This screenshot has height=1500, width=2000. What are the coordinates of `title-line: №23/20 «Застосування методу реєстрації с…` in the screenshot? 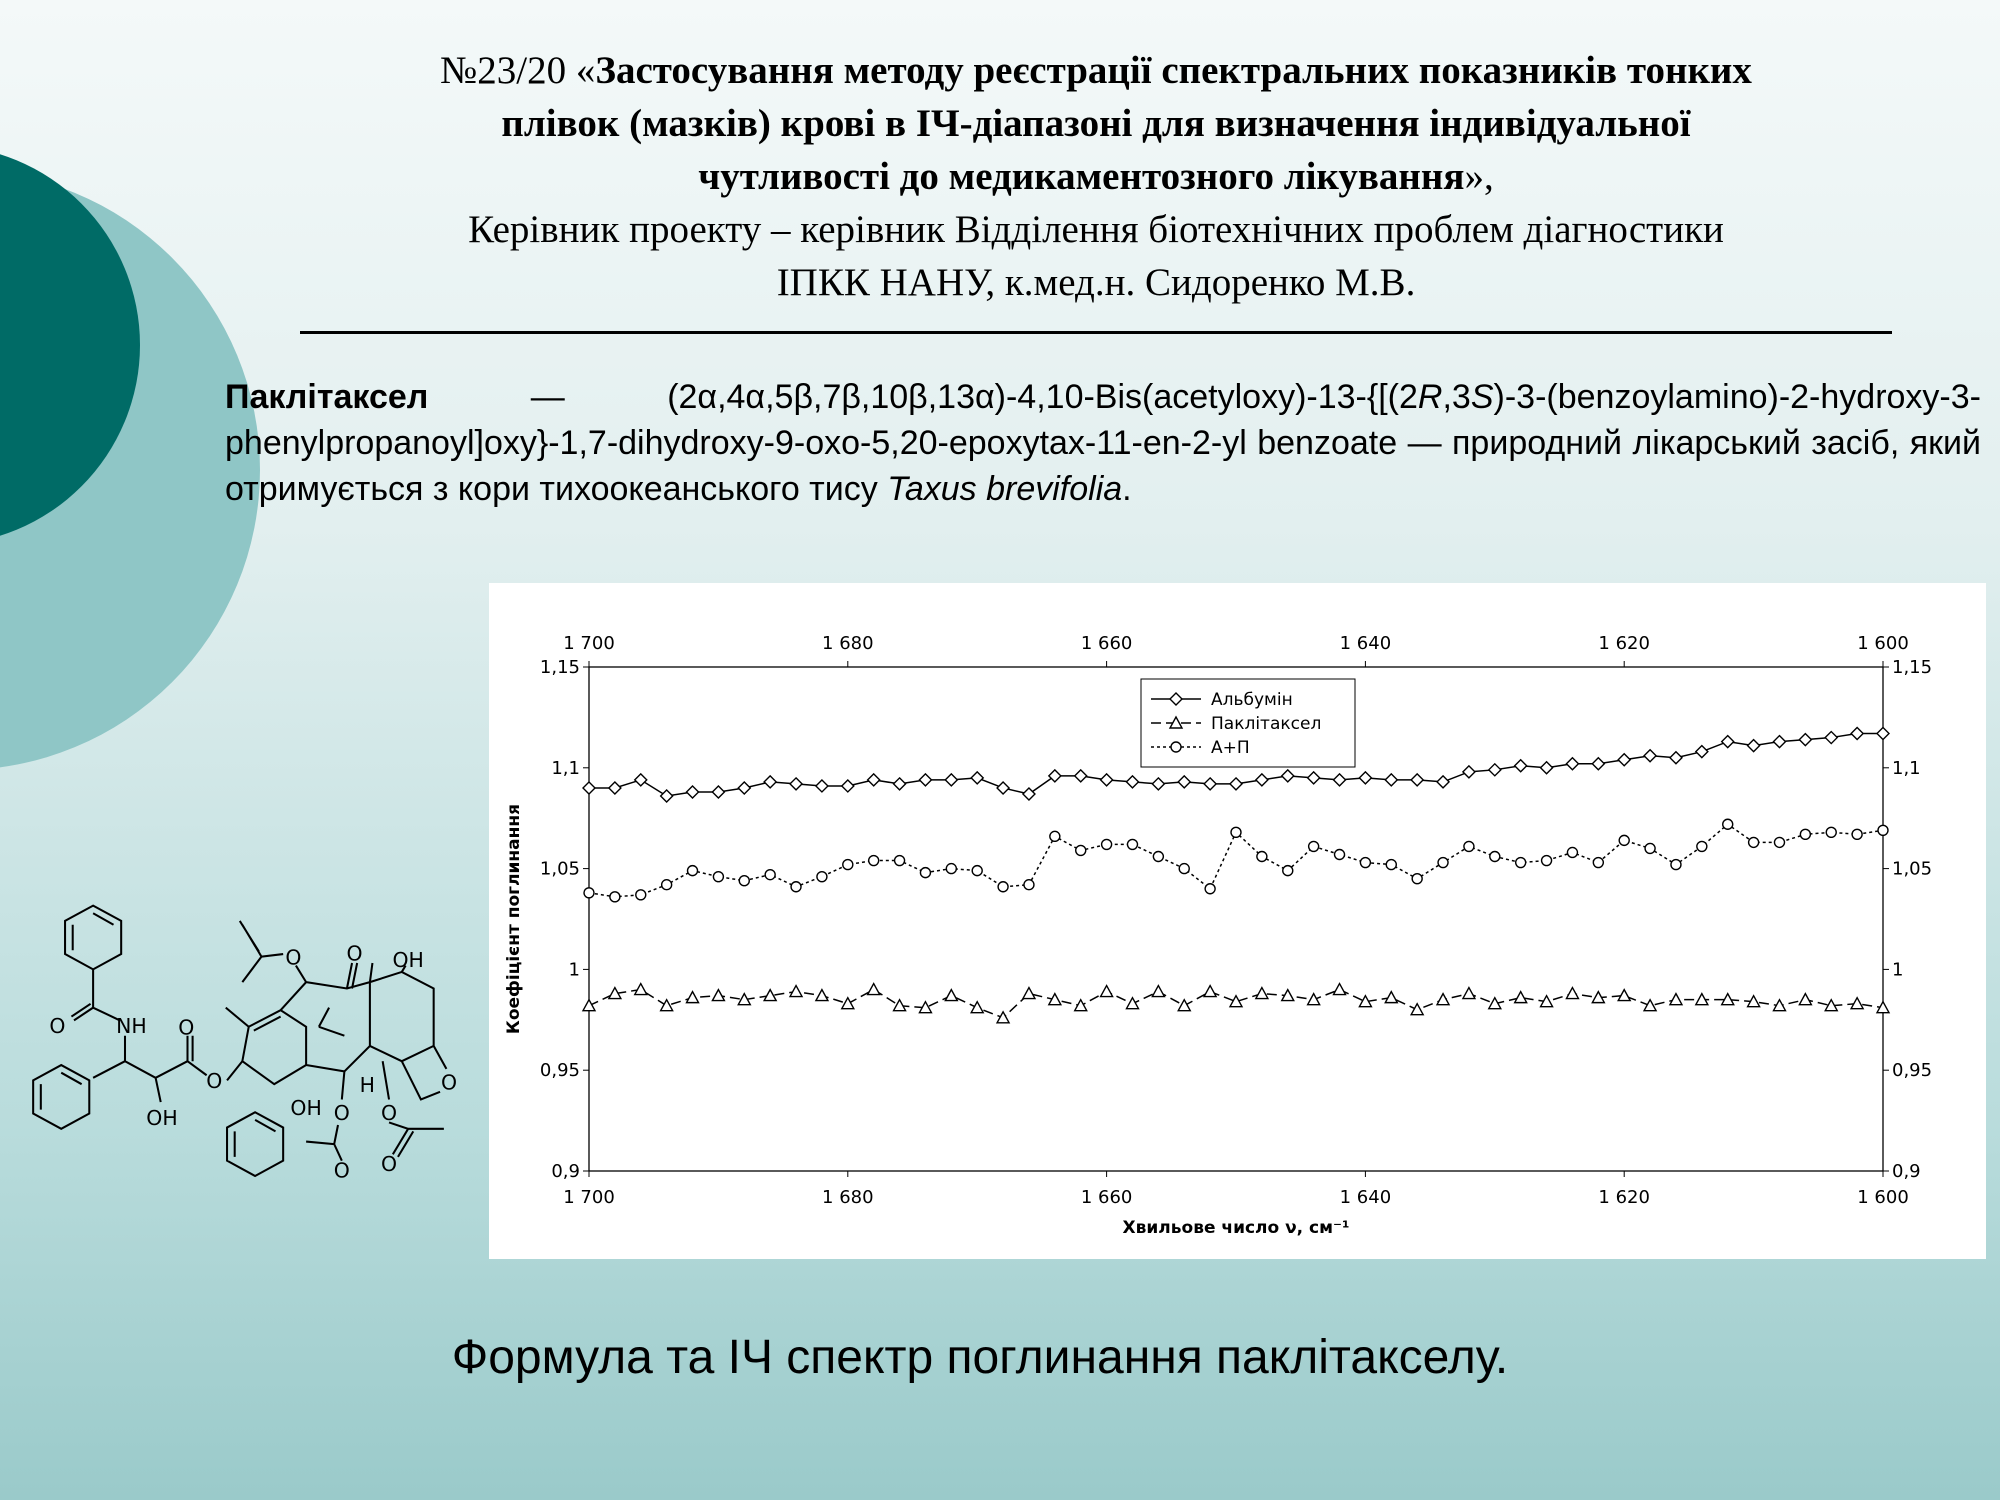 It's located at (1096, 70).